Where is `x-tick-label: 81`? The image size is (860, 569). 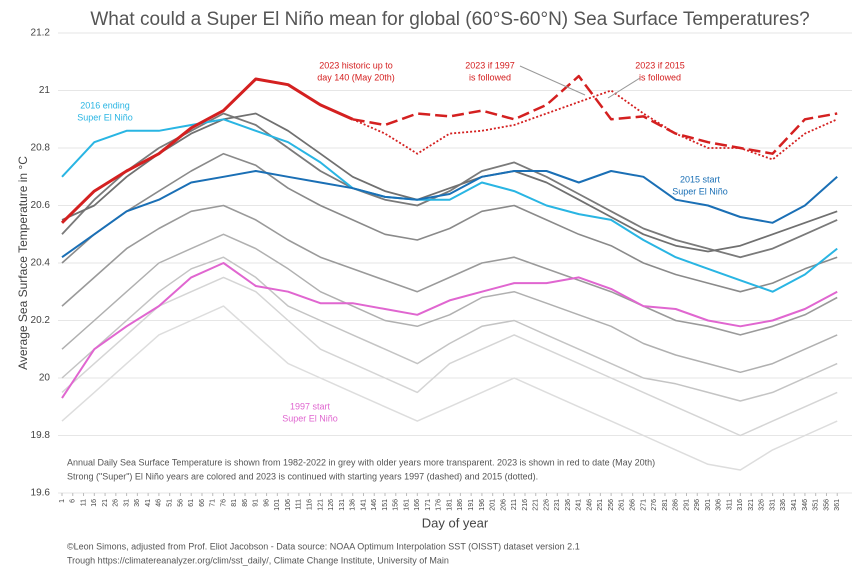 x-tick-label: 81 is located at coordinates (234, 503).